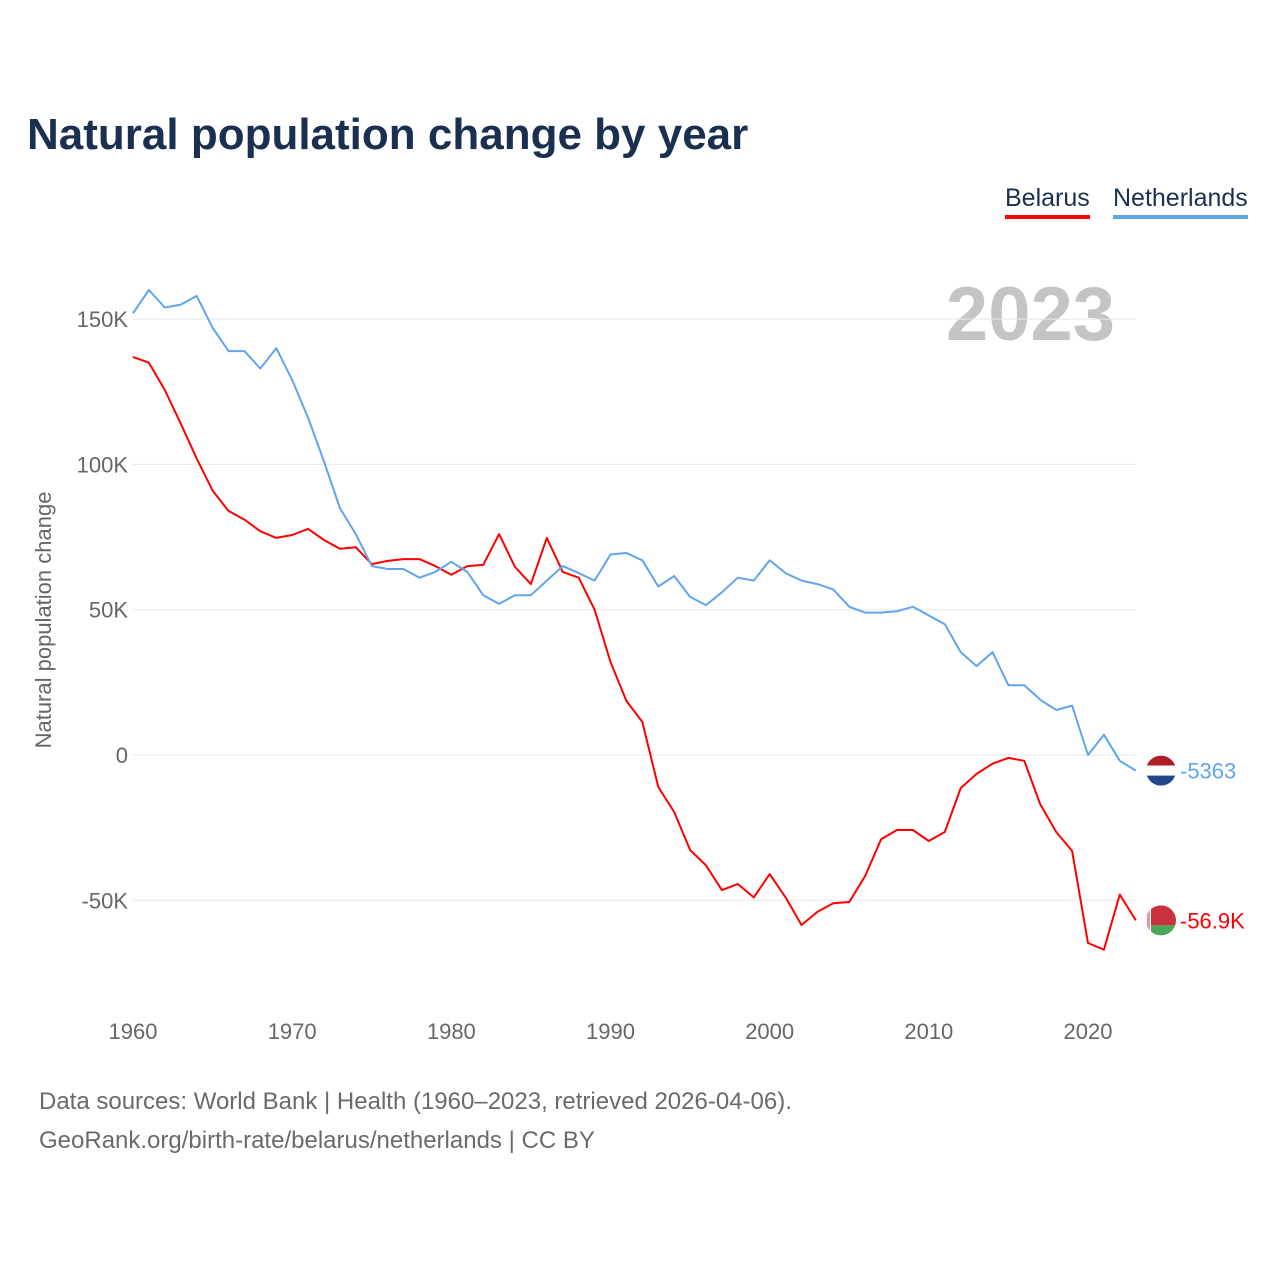 This screenshot has width=1280, height=1280. Describe the element at coordinates (451, 1031) in the screenshot. I see `x-tick-label: 1980` at that location.